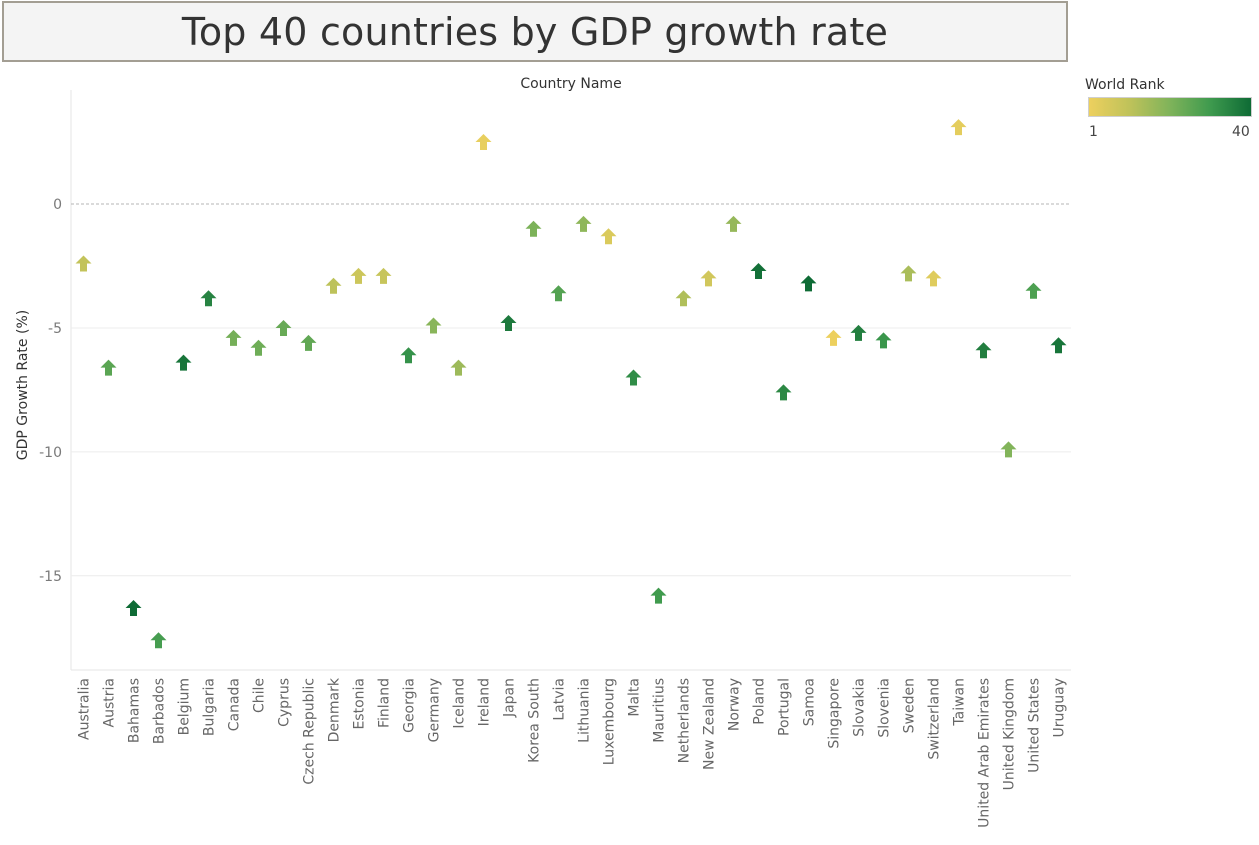 This screenshot has height=845, width=1259. What do you see at coordinates (50, 577) in the screenshot?
I see `y-tick-label: -15` at bounding box center [50, 577].